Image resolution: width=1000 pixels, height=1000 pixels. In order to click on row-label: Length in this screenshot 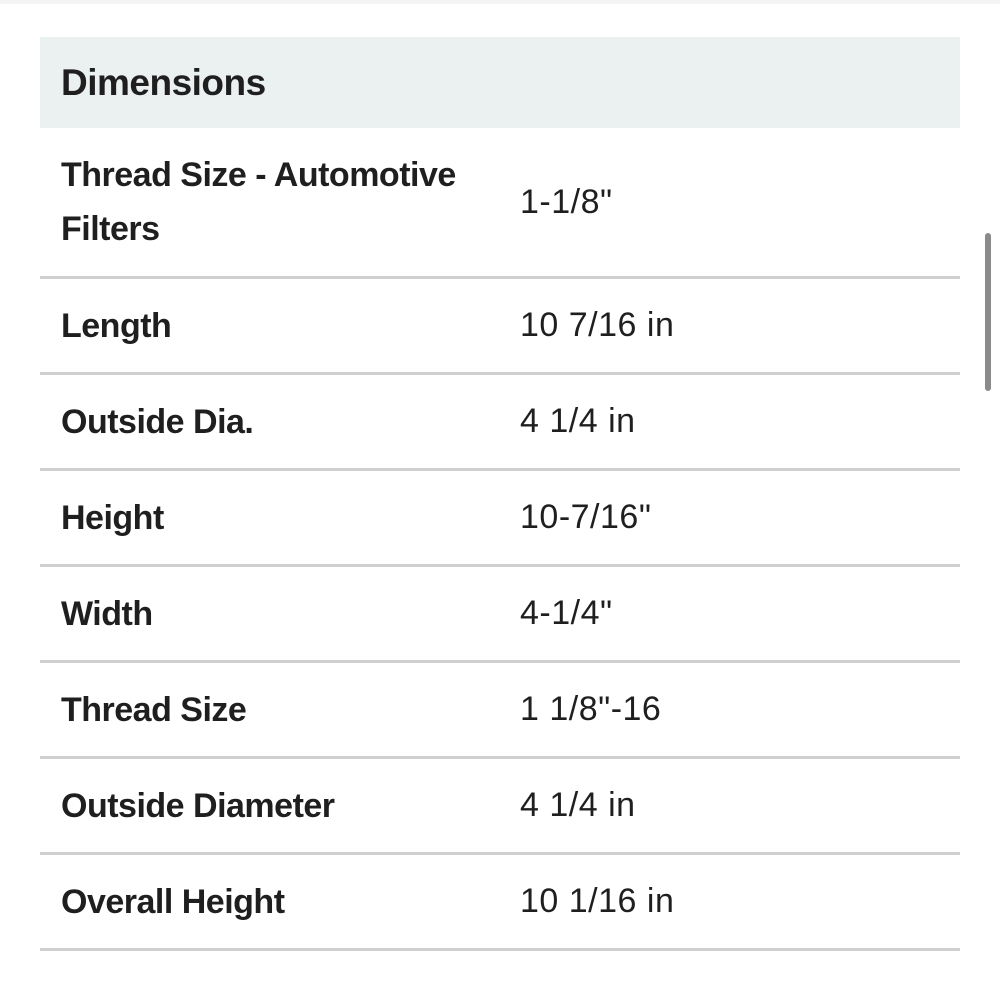, I will do `click(116, 325)`.